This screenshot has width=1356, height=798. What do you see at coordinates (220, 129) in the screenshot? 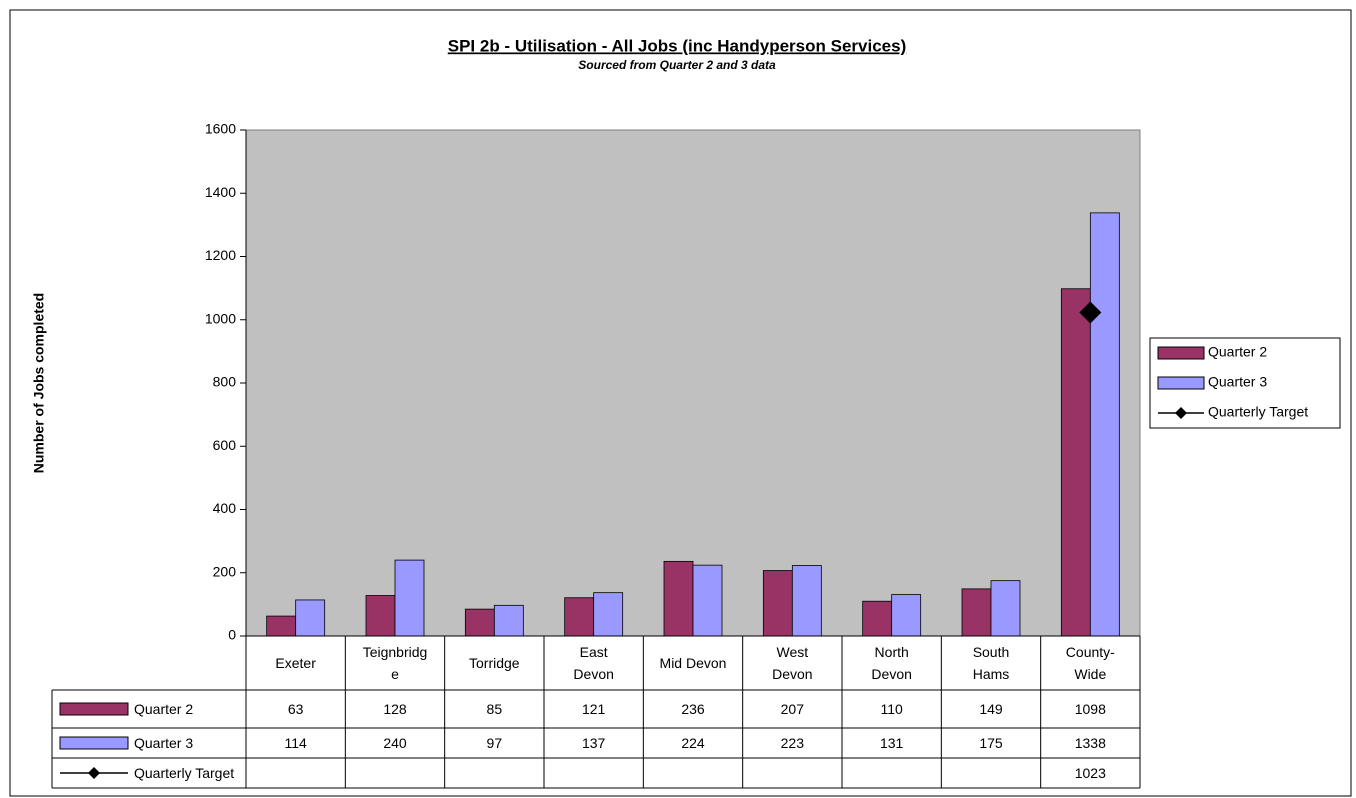
I see `y-tick-label: 1600` at bounding box center [220, 129].